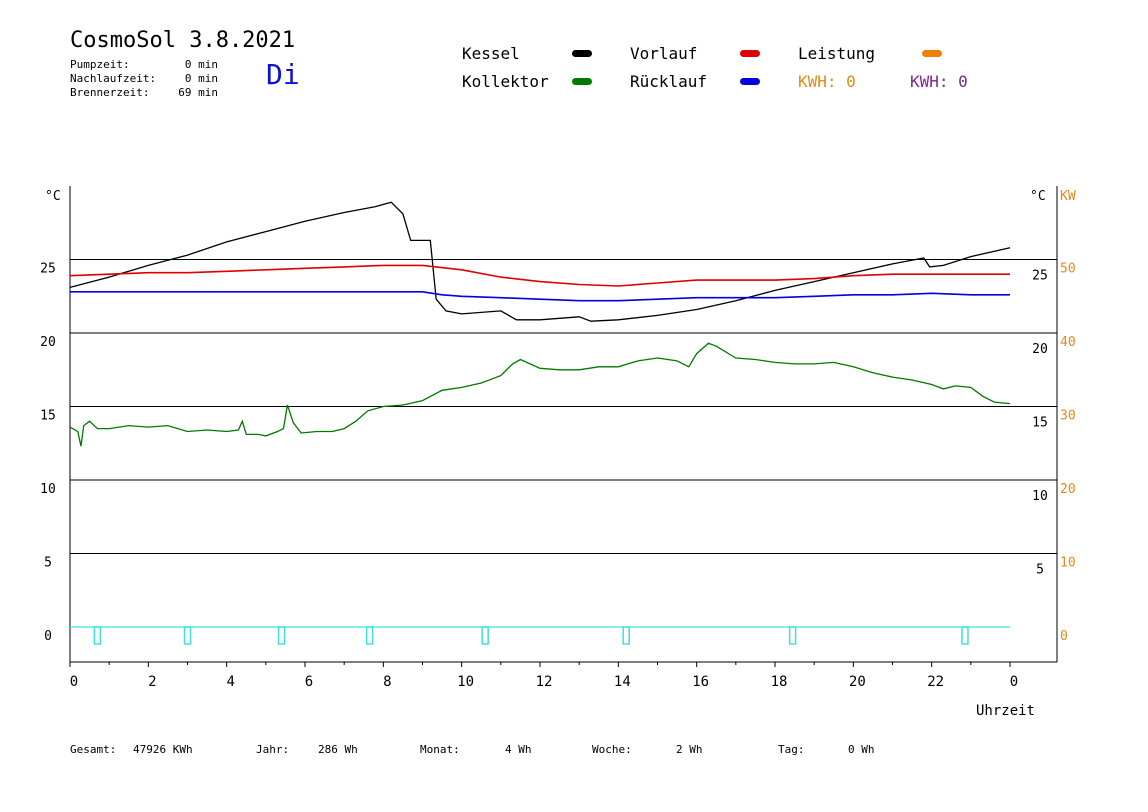 This screenshot has height=812, width=1148. Describe the element at coordinates (152, 682) in the screenshot. I see `x-tick-label: 2` at that location.